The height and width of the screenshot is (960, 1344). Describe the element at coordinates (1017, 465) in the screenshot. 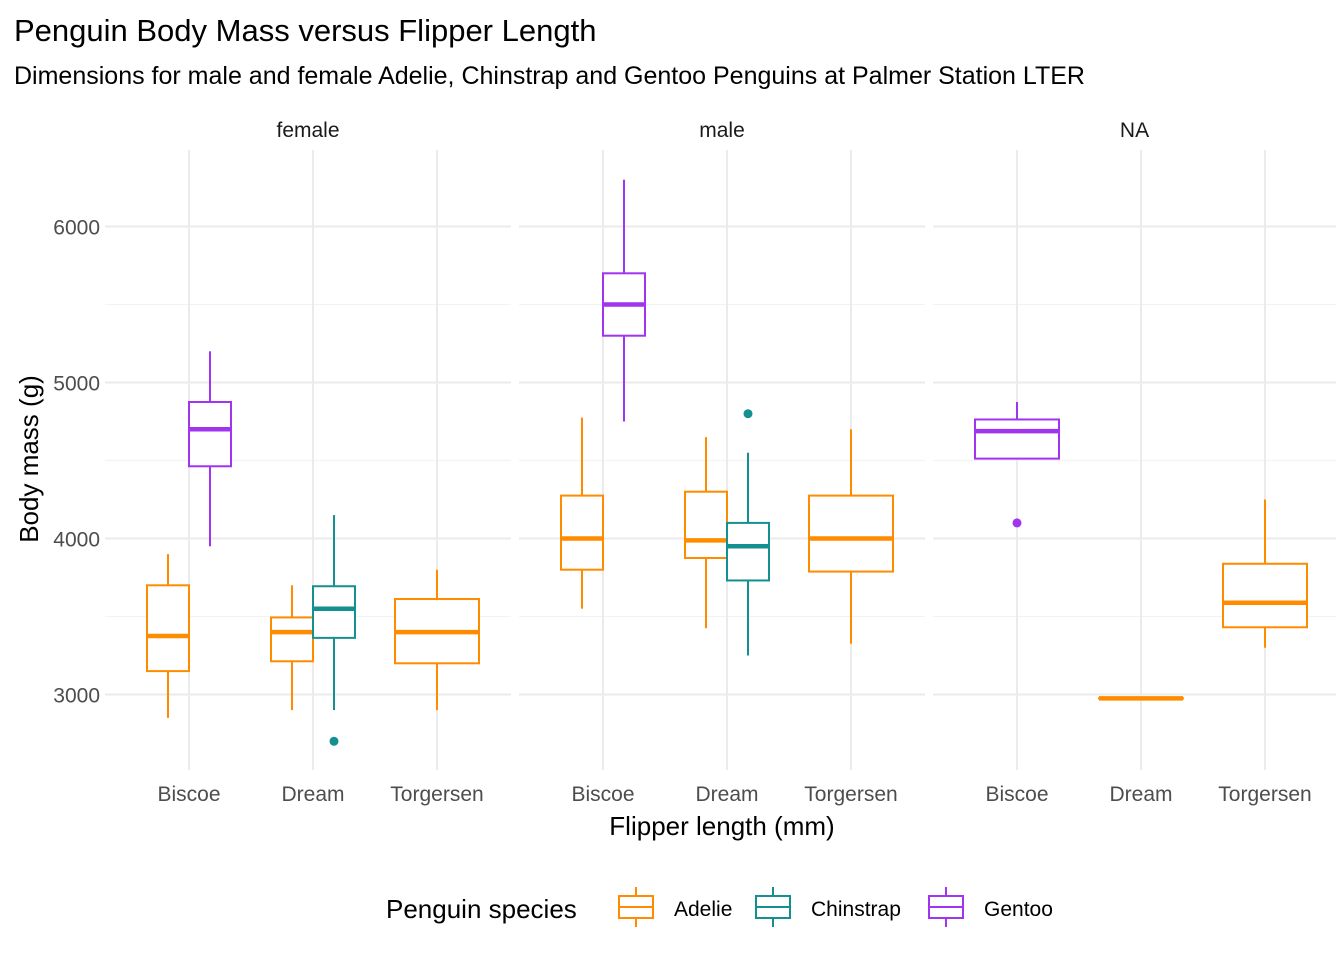

I see `box-na-biscoe-gentoo` at that location.